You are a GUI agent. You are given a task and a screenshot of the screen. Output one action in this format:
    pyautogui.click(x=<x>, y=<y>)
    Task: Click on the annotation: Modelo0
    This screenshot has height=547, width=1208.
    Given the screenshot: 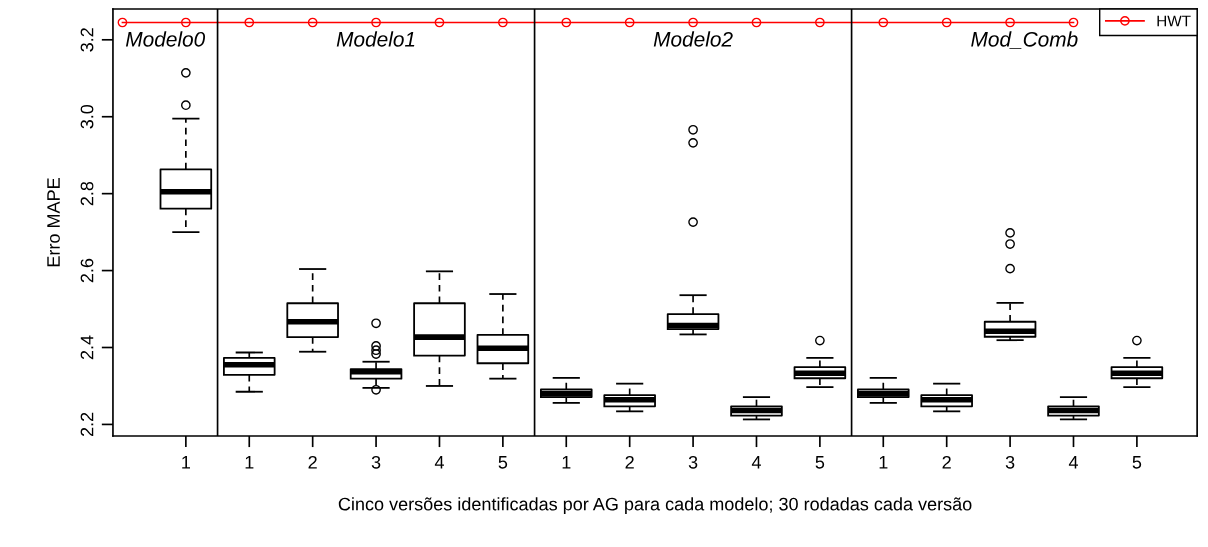 What is the action you would take?
    pyautogui.click(x=165, y=39)
    